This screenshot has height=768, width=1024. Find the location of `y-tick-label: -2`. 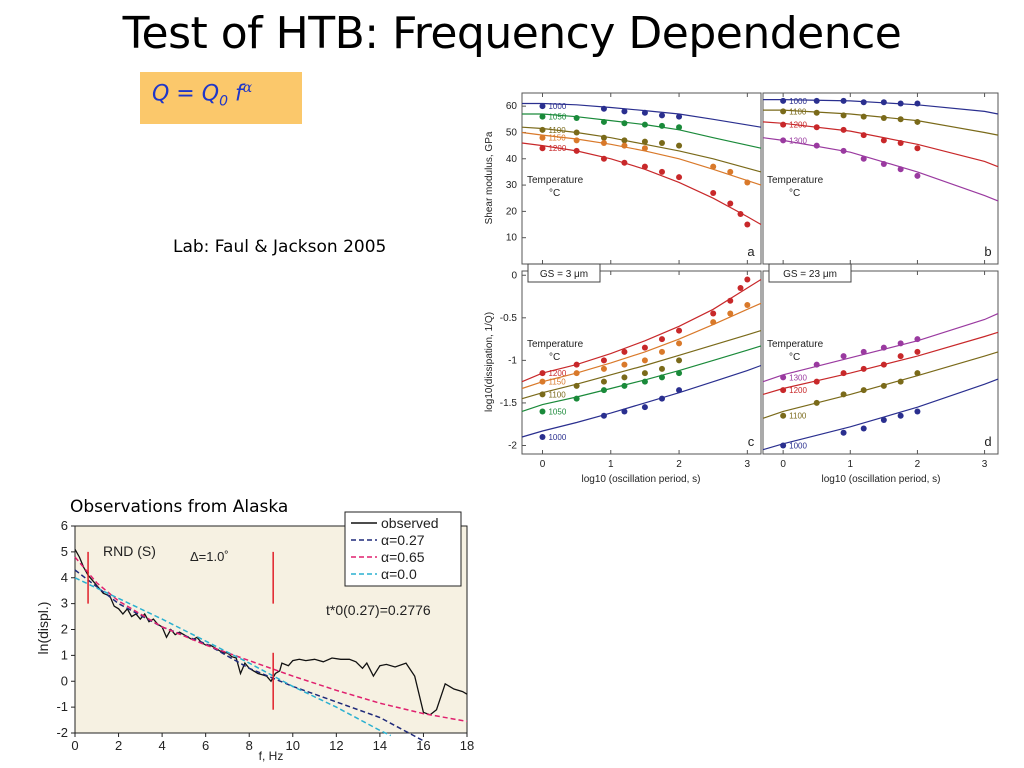

y-tick-label: -2 is located at coordinates (512, 445).